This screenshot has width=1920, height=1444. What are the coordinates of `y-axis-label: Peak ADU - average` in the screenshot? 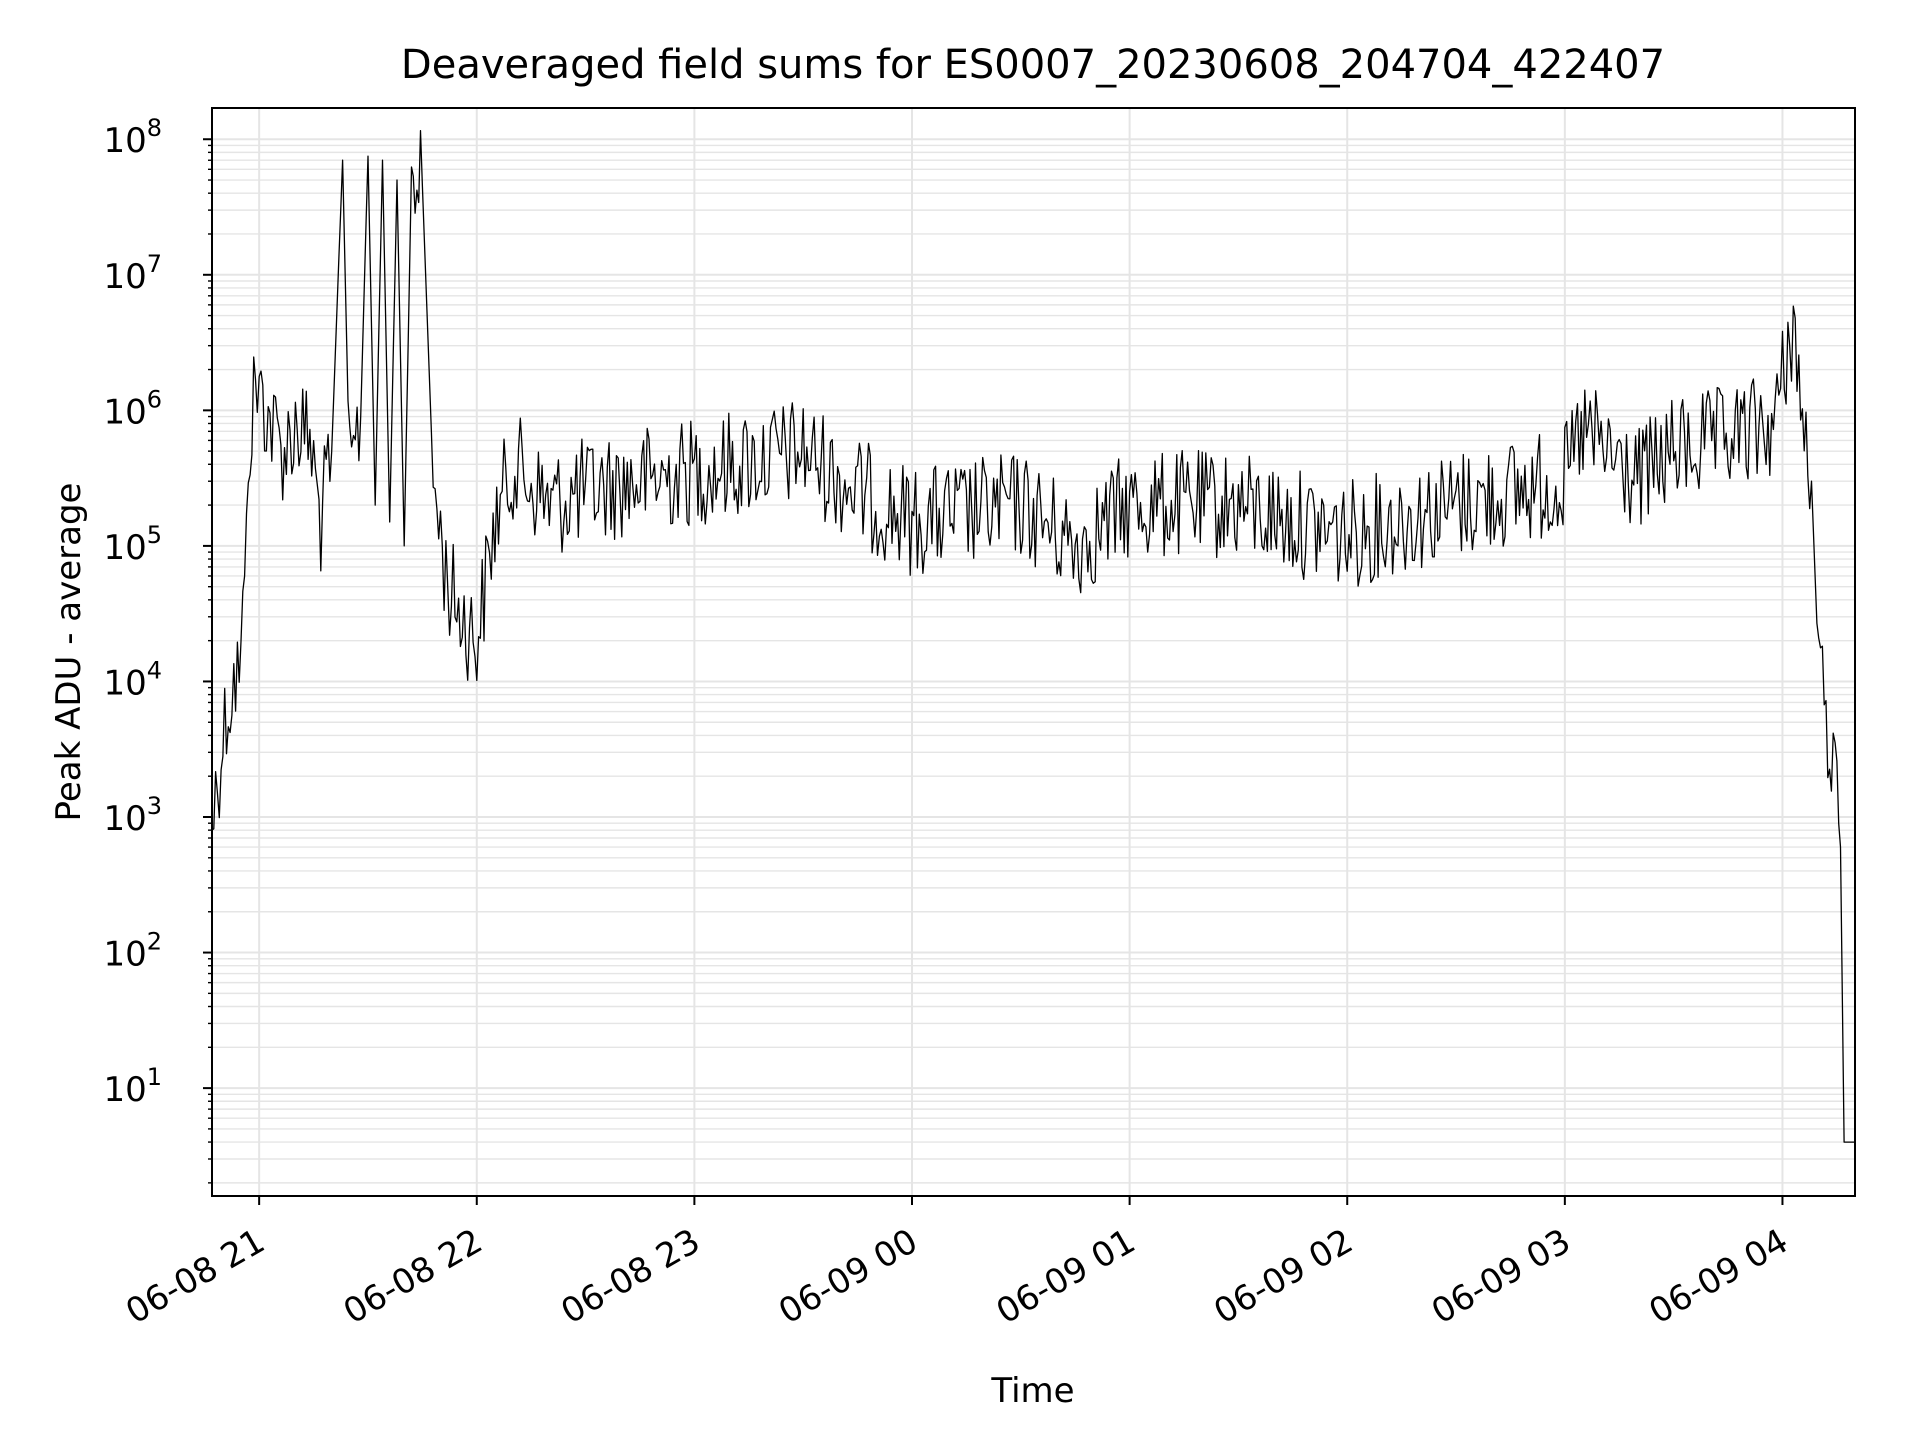 It's located at (69, 652).